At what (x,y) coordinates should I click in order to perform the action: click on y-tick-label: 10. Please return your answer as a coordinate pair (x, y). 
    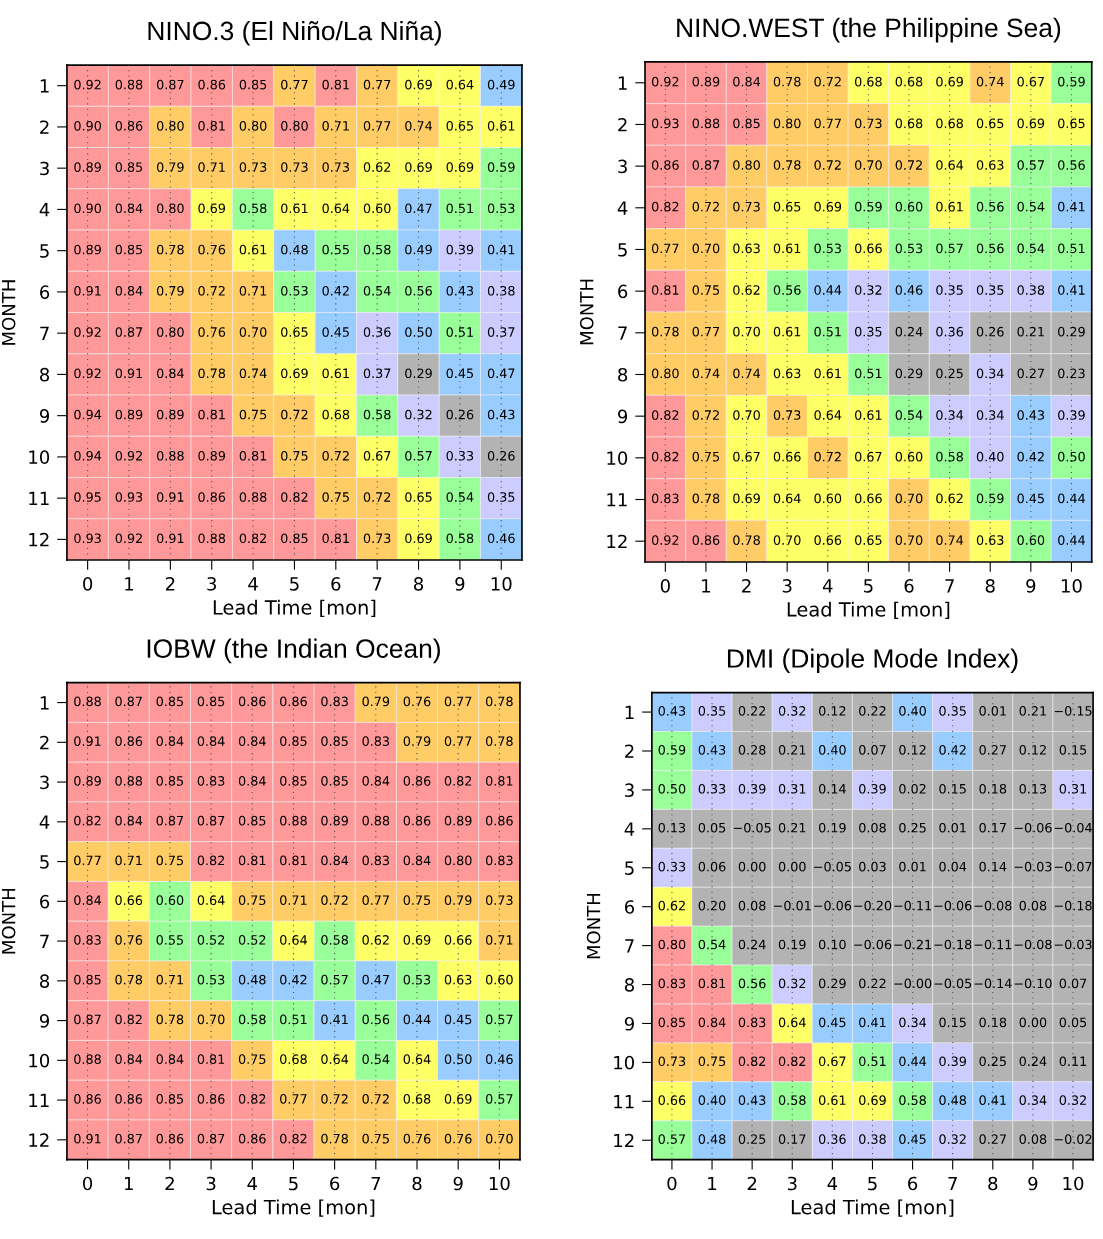
    Looking at the image, I should click on (624, 1062).